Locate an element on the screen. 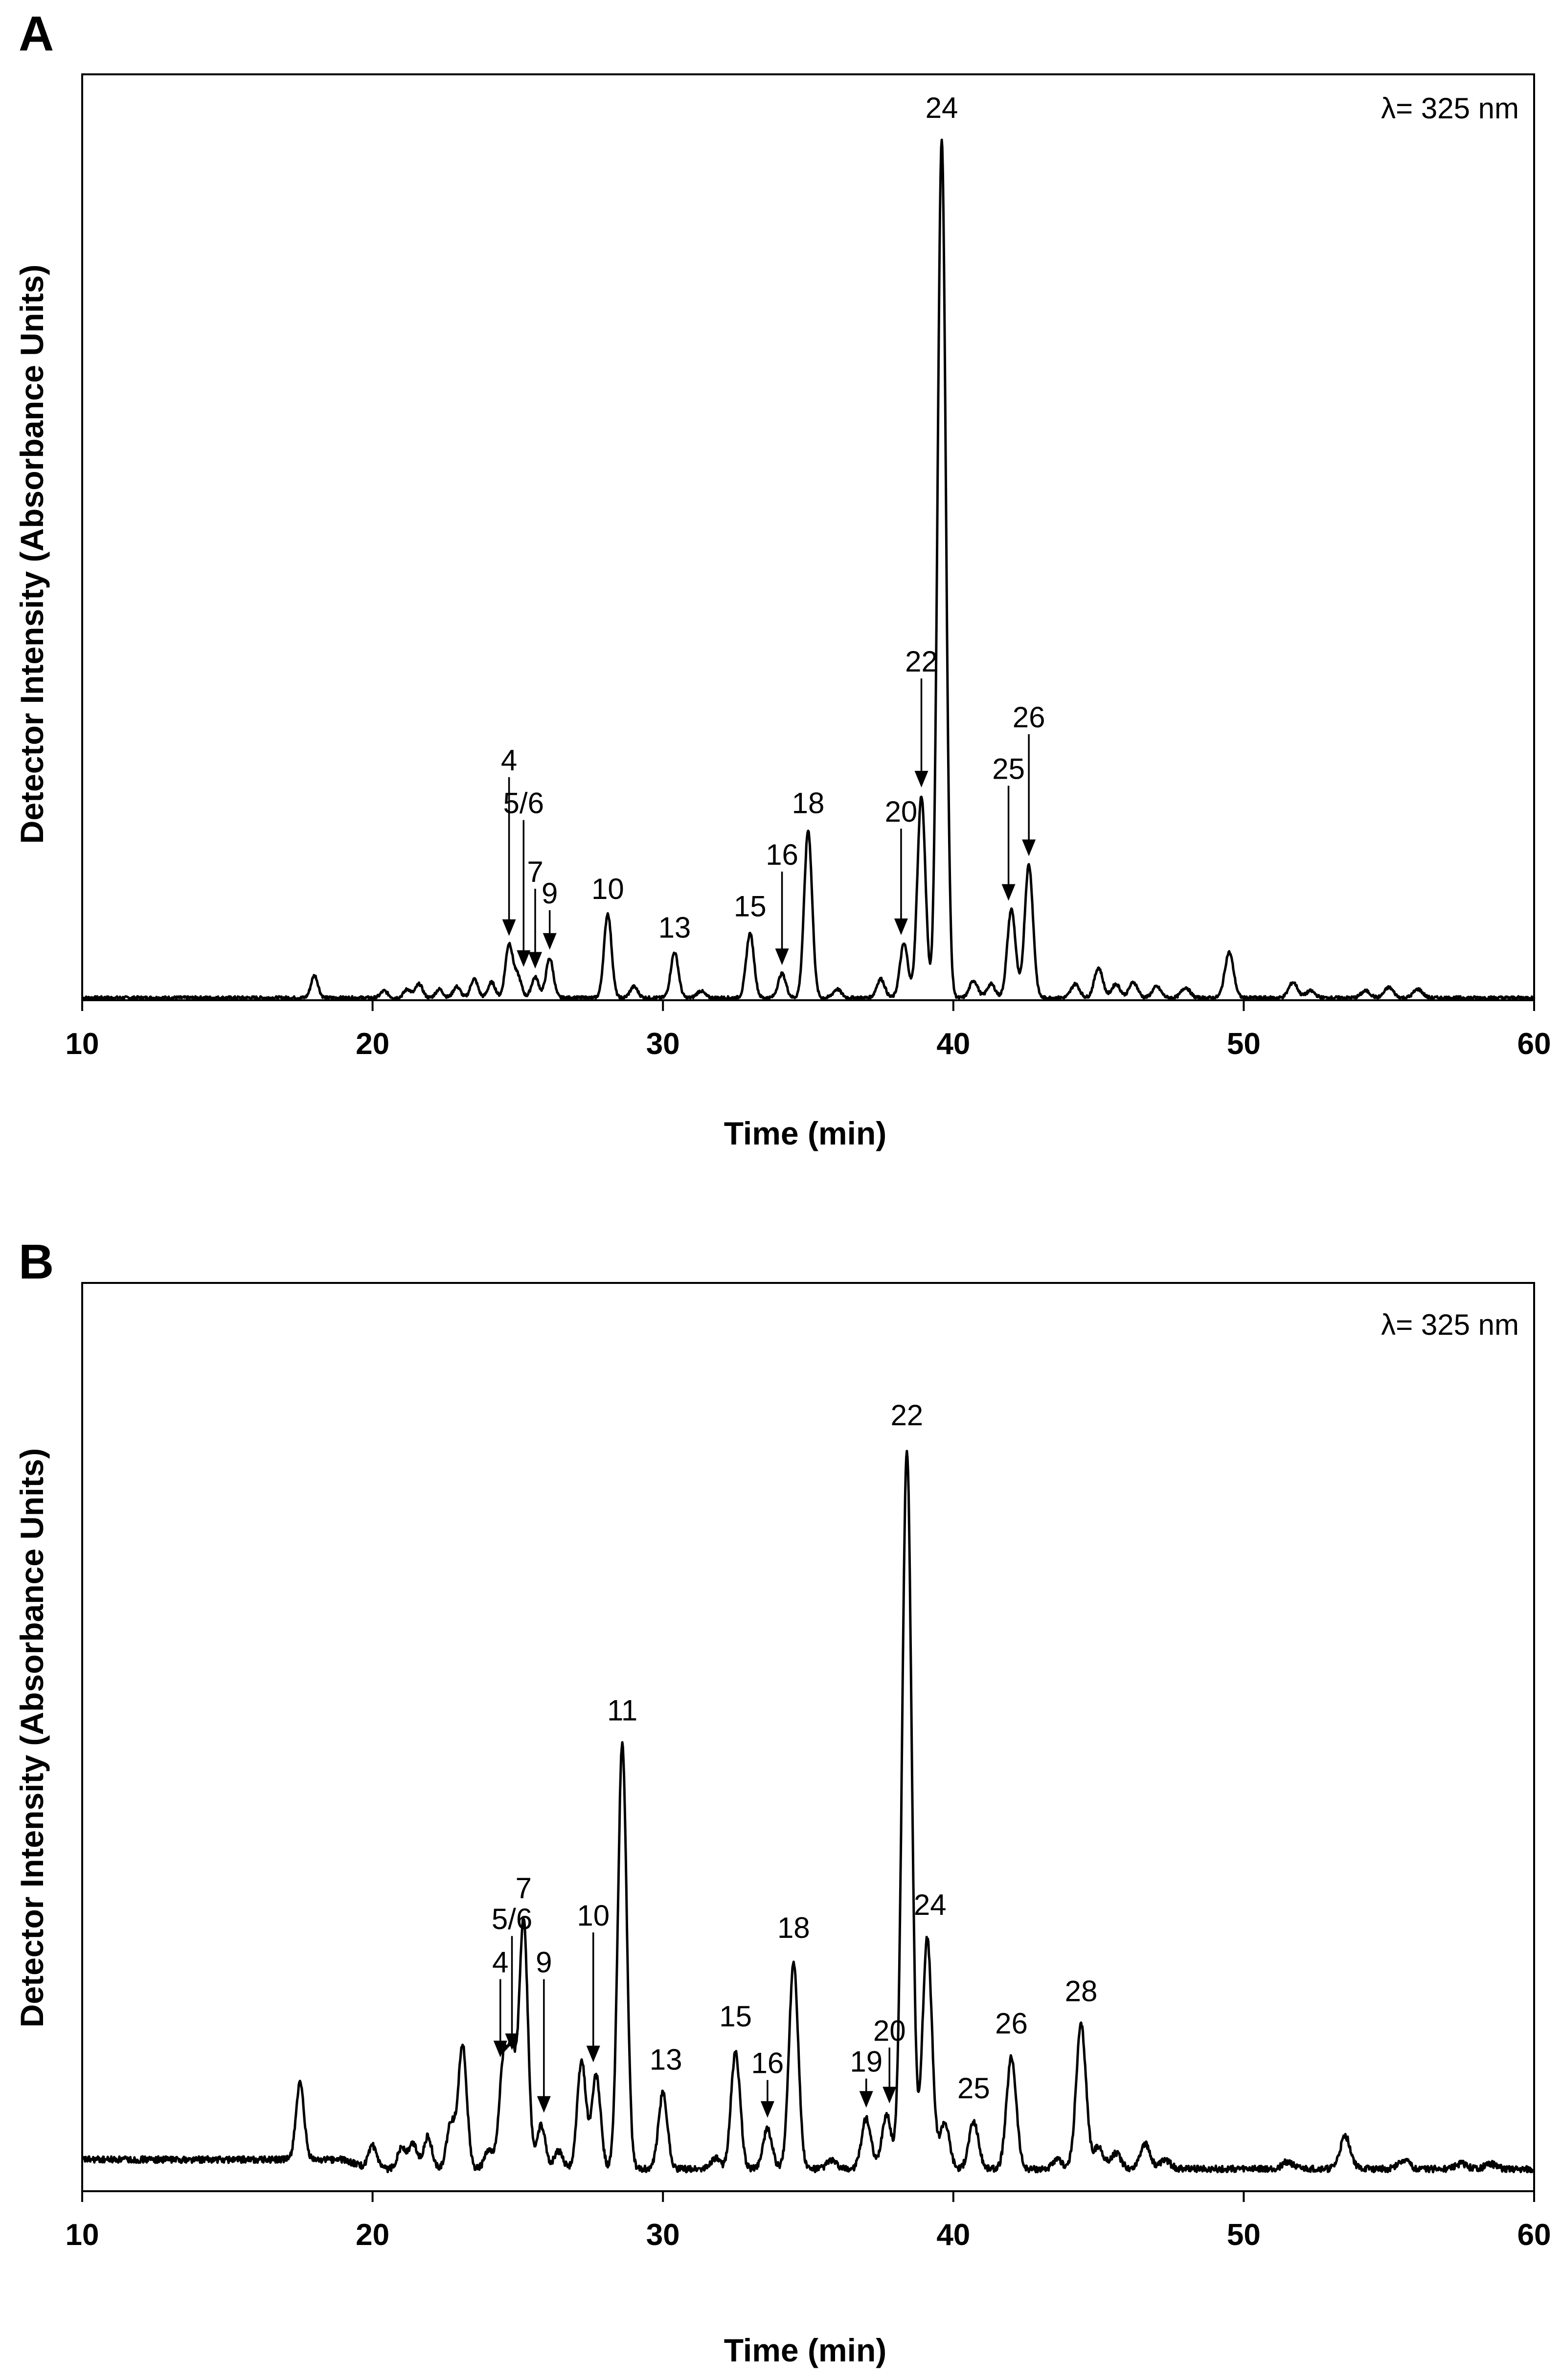  panel-letter-a: A is located at coordinates (36, 33).